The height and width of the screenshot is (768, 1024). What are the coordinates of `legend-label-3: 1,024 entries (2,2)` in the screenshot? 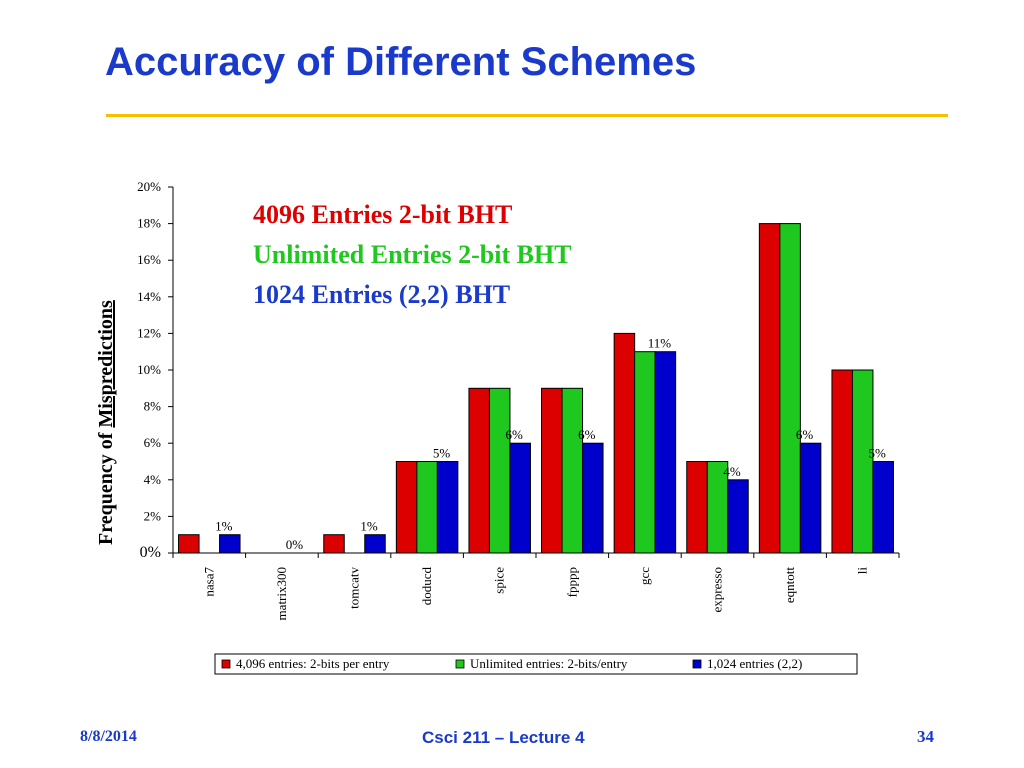 It's located at (754, 663).